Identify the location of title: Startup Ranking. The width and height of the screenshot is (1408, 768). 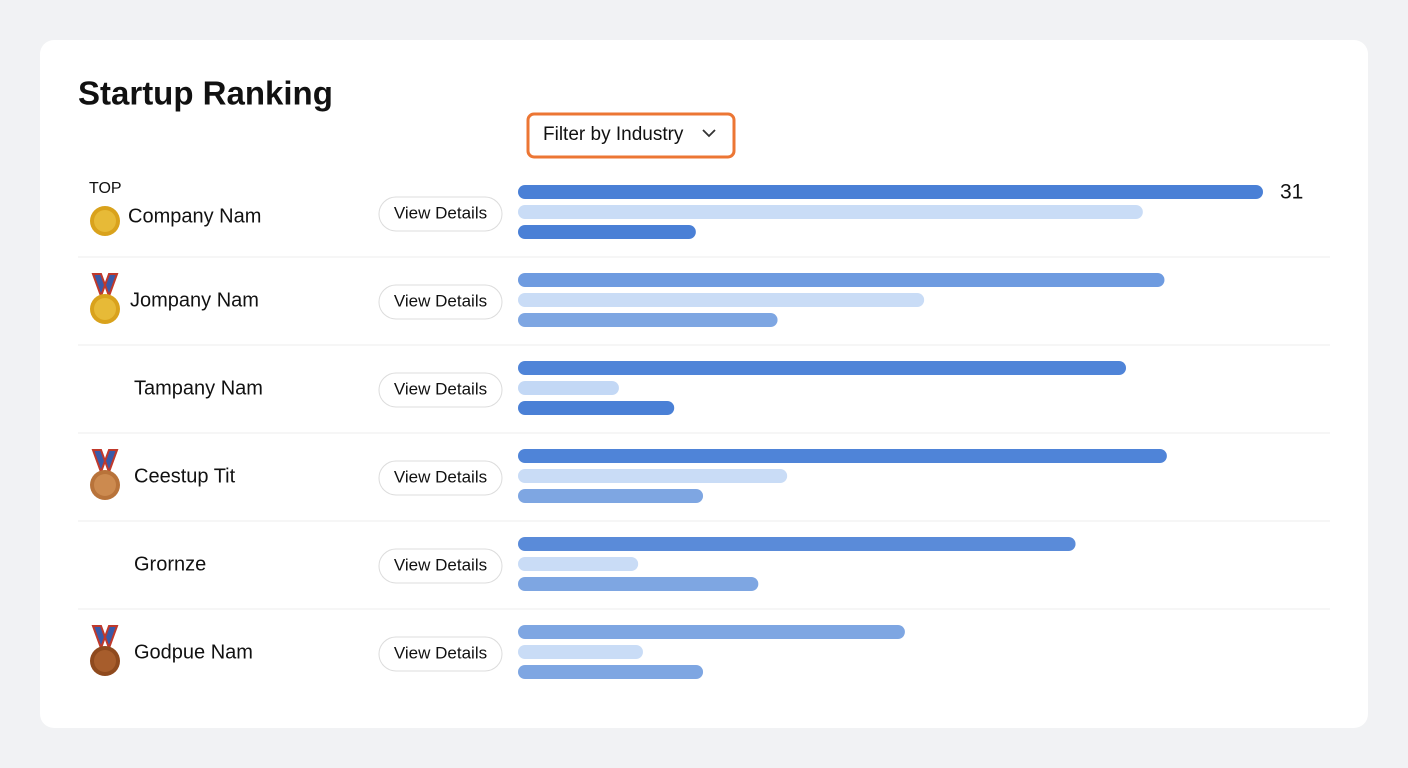
(205, 93).